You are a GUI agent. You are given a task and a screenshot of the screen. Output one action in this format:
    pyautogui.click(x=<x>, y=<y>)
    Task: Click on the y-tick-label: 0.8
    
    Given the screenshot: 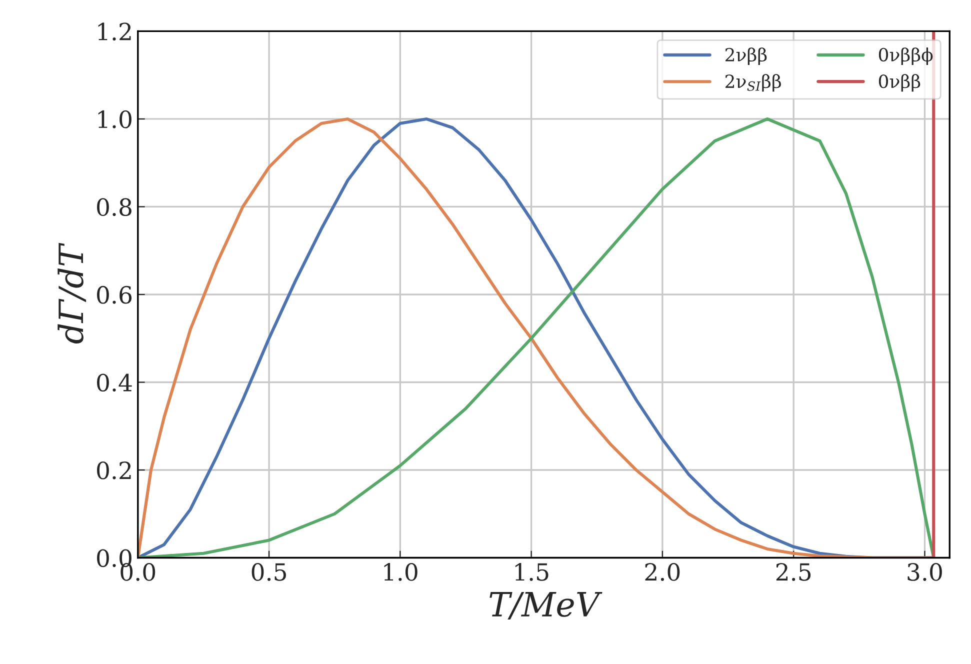 What is the action you would take?
    pyautogui.click(x=114, y=207)
    